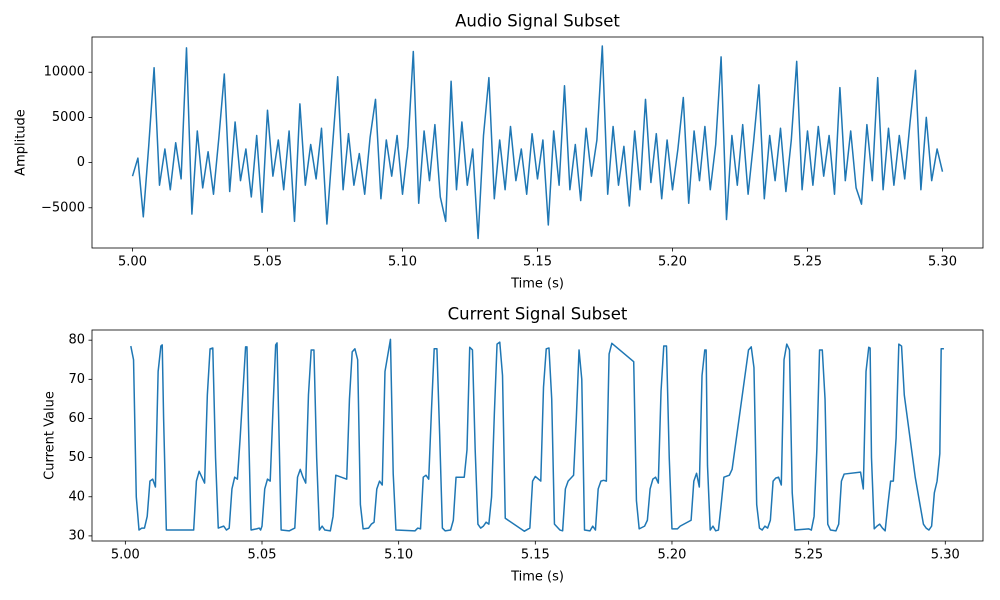 Image resolution: width=1000 pixels, height=600 pixels. What do you see at coordinates (76, 496) in the screenshot?
I see `y-tick-label: 40` at bounding box center [76, 496].